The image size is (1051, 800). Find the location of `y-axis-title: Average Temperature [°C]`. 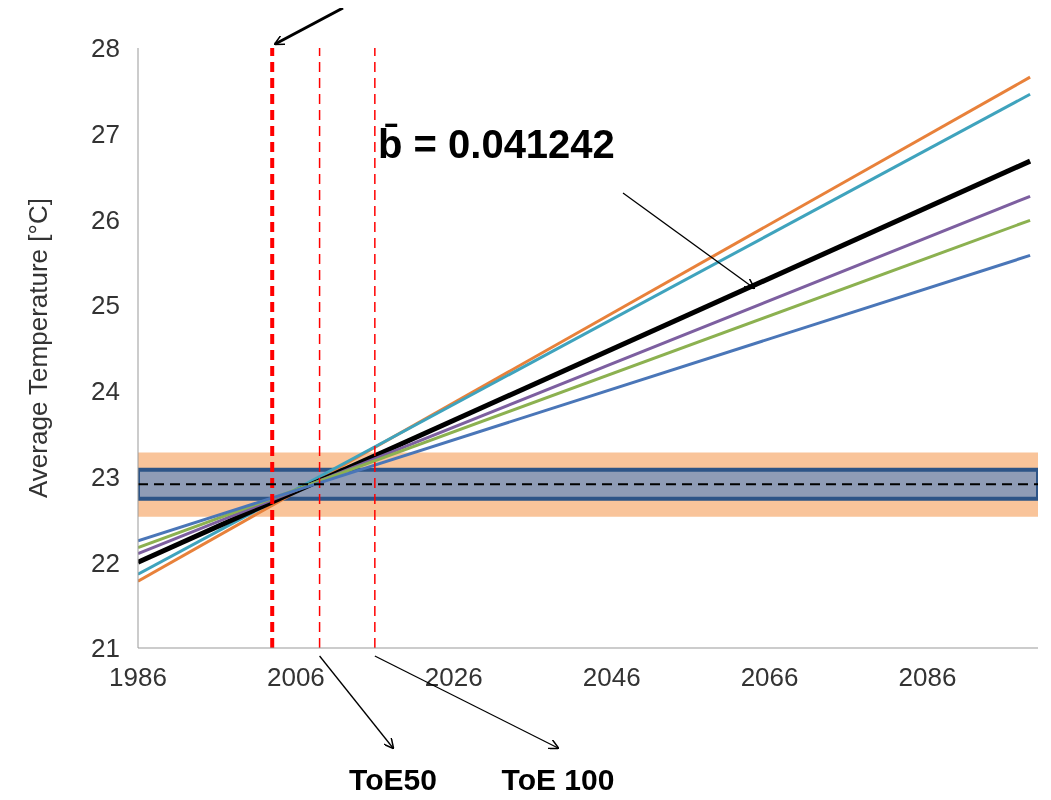

y-axis-title: Average Temperature [°C] is located at coordinates (38, 348).